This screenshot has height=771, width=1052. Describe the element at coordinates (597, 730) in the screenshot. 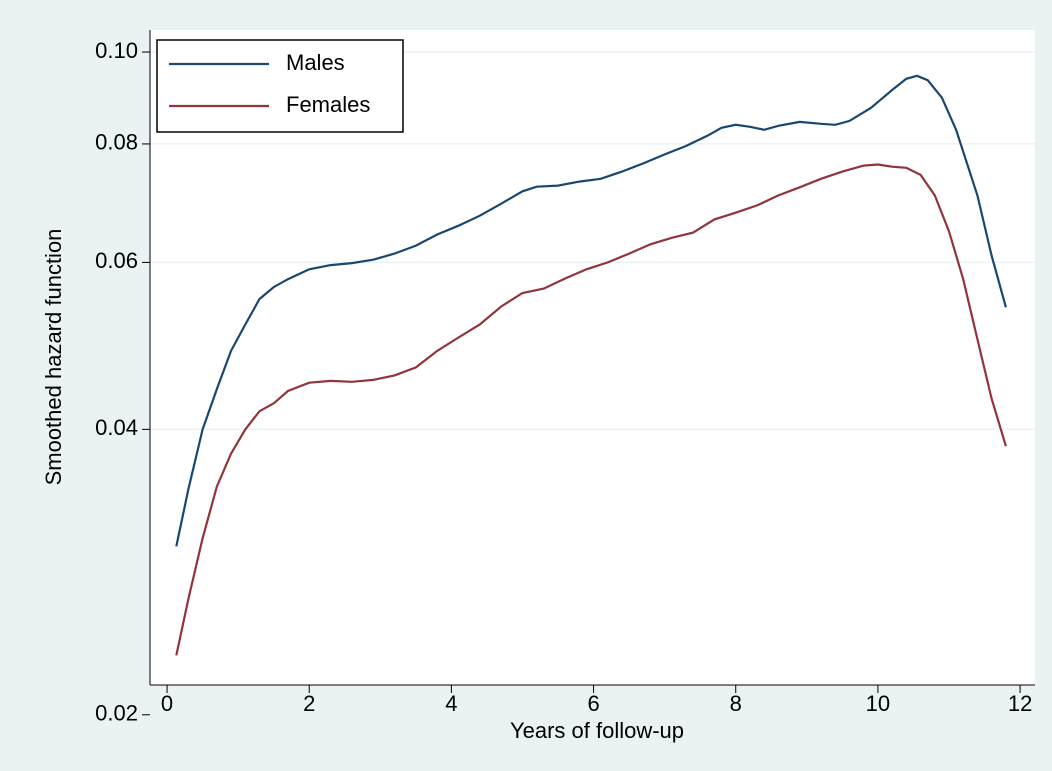

I see `x-axis-label: Years of follow-up` at that location.